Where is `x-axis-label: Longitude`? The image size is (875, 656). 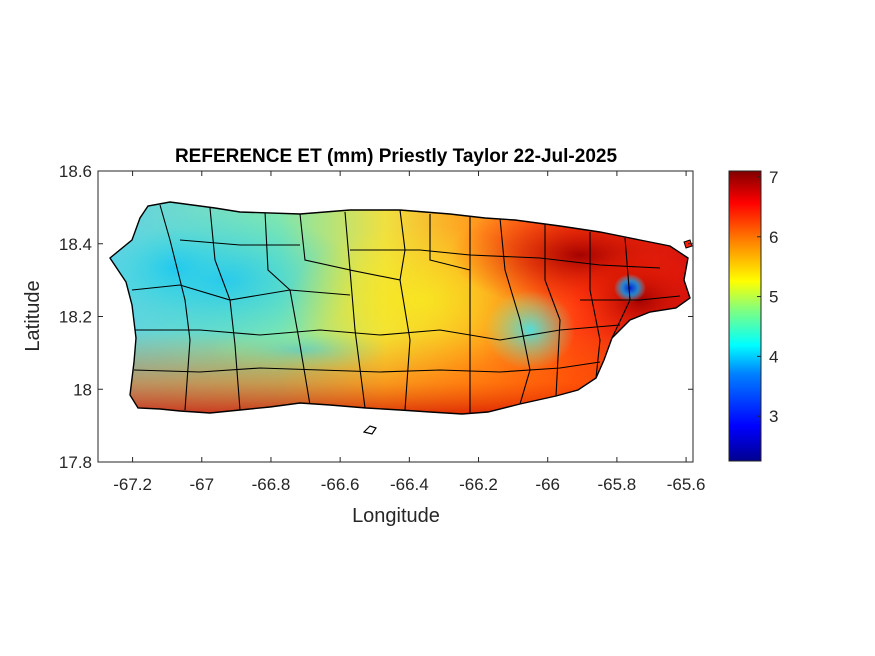
x-axis-label: Longitude is located at coordinates (396, 516).